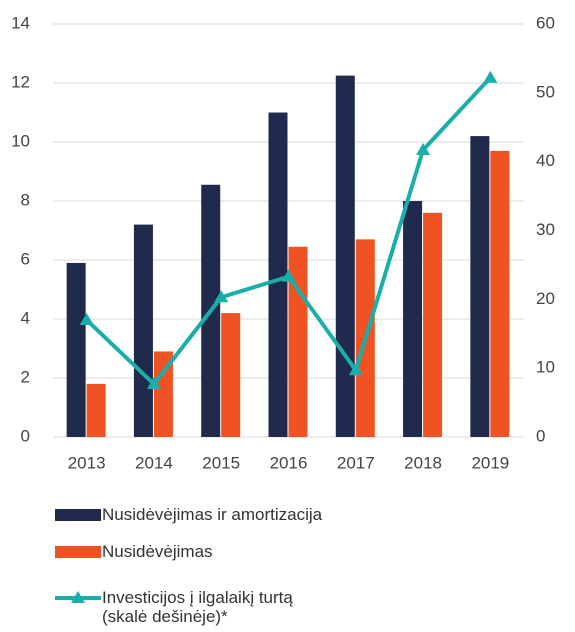  I want to click on y2-tick-label: 0, so click(540, 435).